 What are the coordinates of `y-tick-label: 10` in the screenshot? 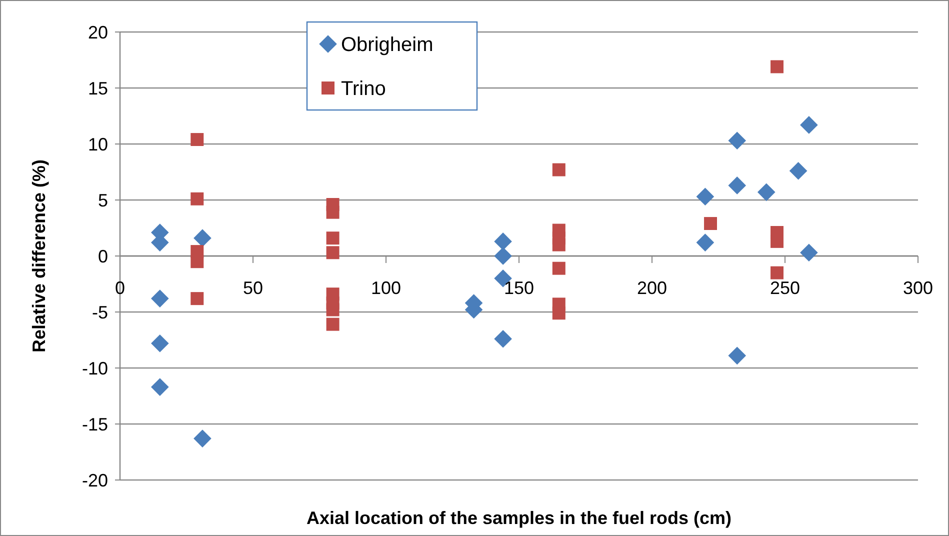 It's located at (98, 144).